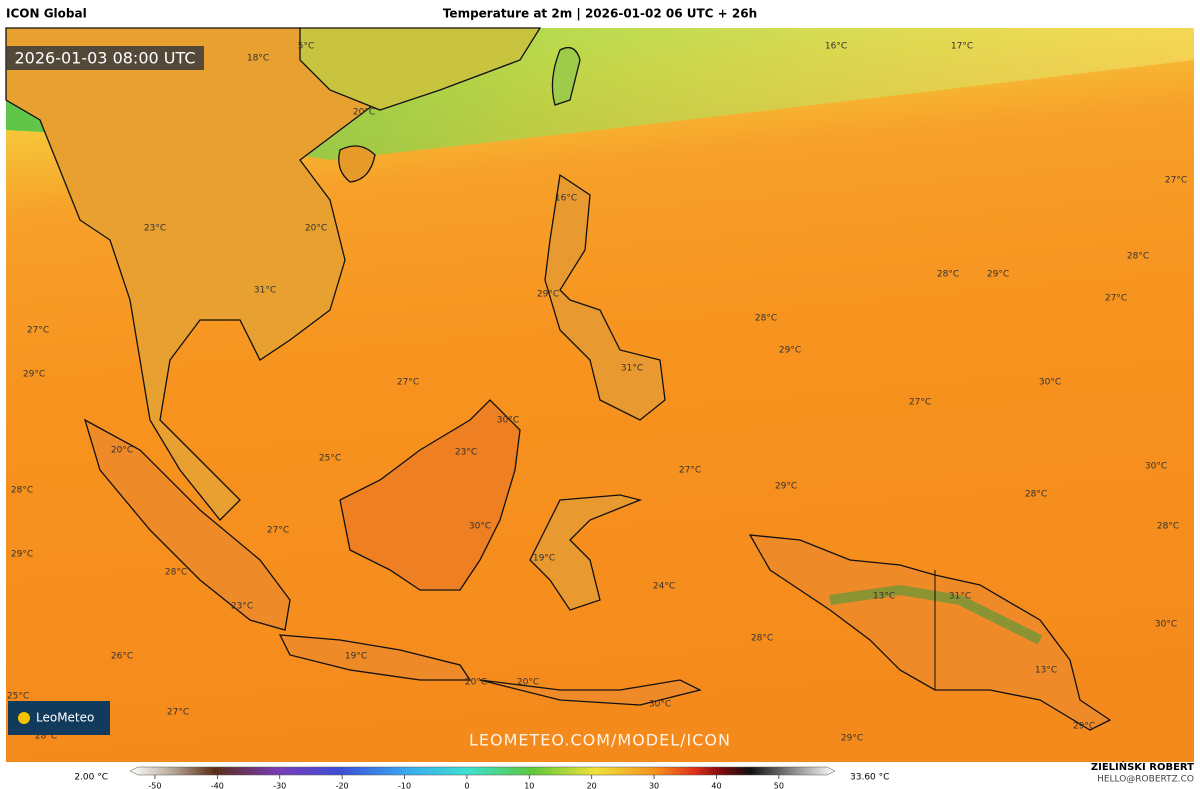 The height and width of the screenshot is (789, 1200). What do you see at coordinates (65, 718) in the screenshot?
I see `logo: LeoMeteo` at bounding box center [65, 718].